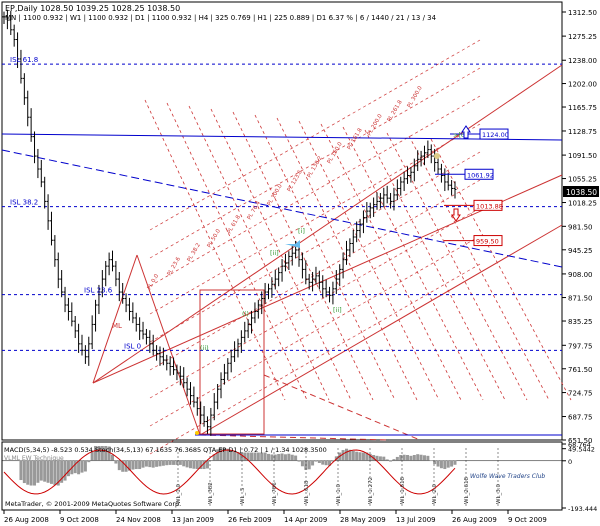 The image size is (600, 526). Describe the element at coordinates (138, 520) in the screenshot. I see `x-tick-label: 24 Nov 2008` at that location.